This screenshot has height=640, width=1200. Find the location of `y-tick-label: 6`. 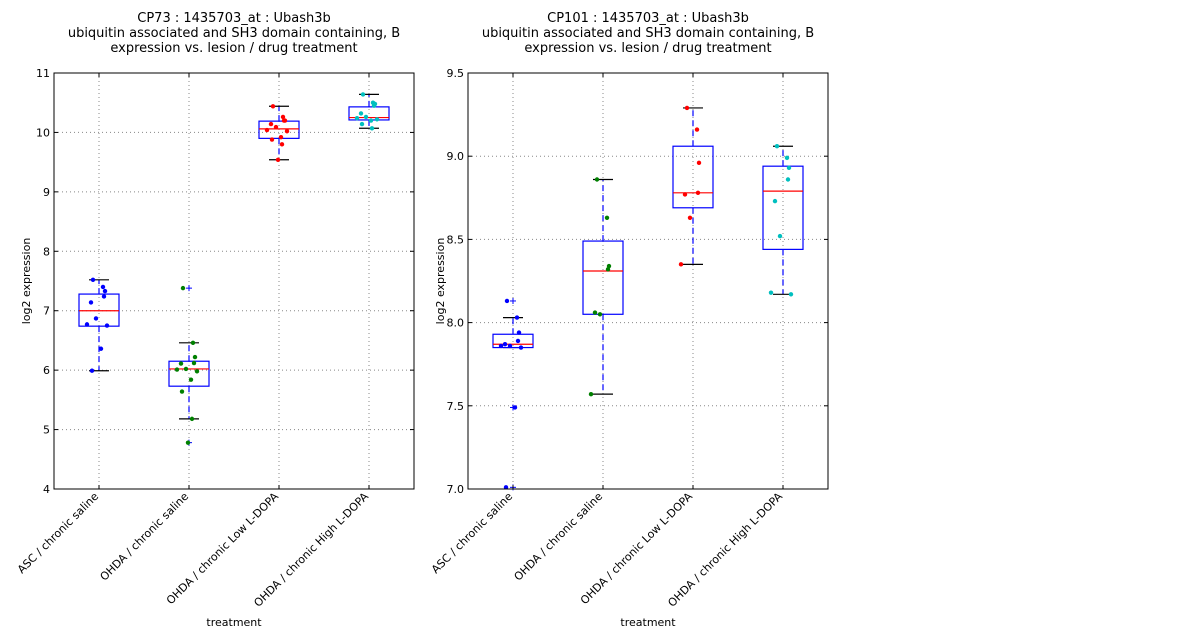

y-tick-label: 6 is located at coordinates (46, 370).